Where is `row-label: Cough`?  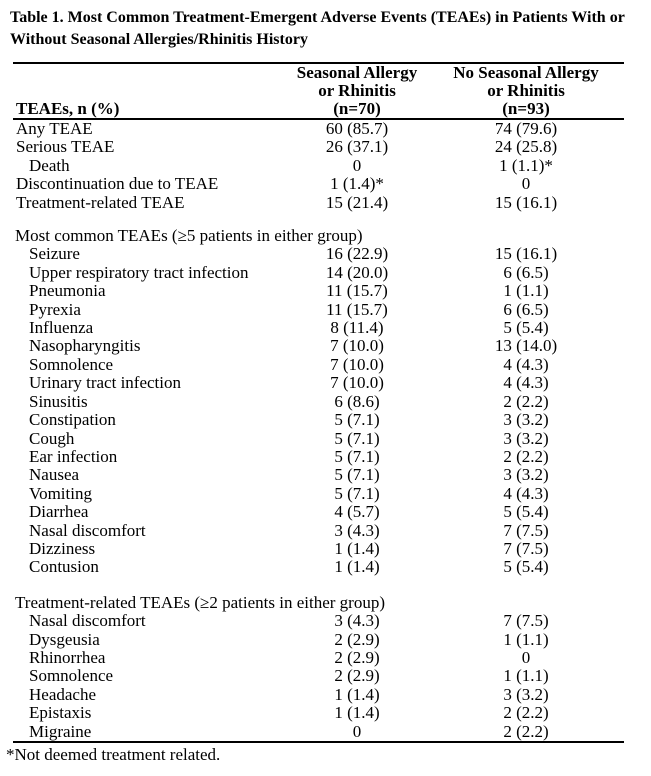
row-label: Cough is located at coordinates (52, 438).